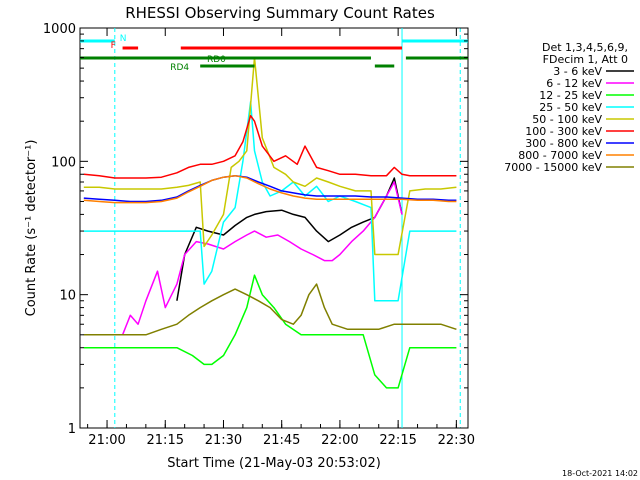 The image size is (640, 480). Describe the element at coordinates (397, 440) in the screenshot. I see `x-tick-label-5: 22:15` at that location.